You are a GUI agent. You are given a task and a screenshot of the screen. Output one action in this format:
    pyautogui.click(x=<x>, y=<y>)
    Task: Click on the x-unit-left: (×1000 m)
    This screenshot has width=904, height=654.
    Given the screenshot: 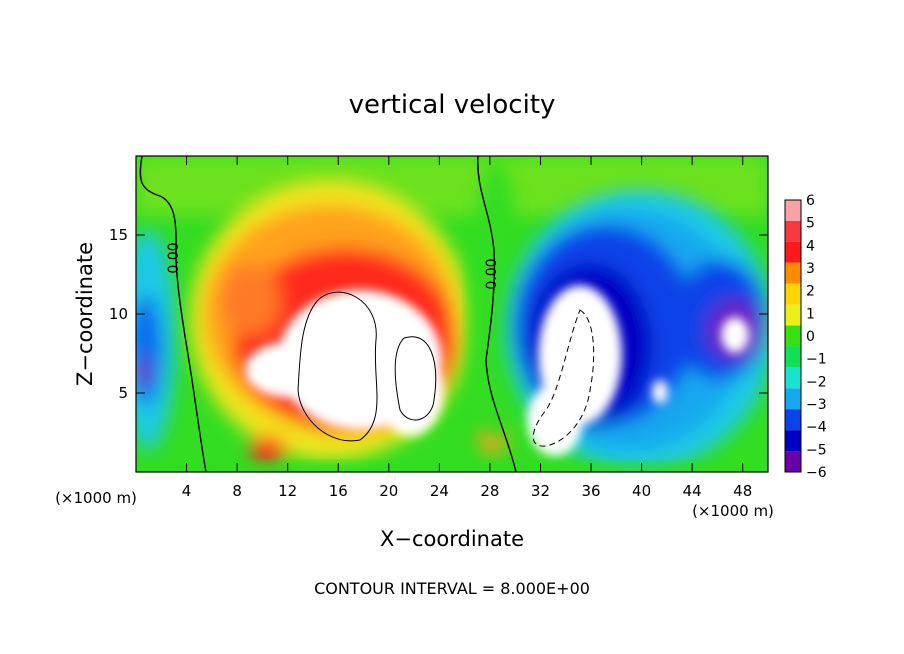 What is the action you would take?
    pyautogui.click(x=96, y=498)
    